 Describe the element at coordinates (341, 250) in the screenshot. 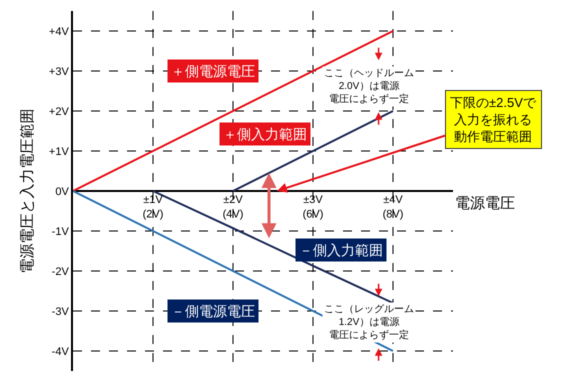

I see `series-label: －側入力範囲` at that location.